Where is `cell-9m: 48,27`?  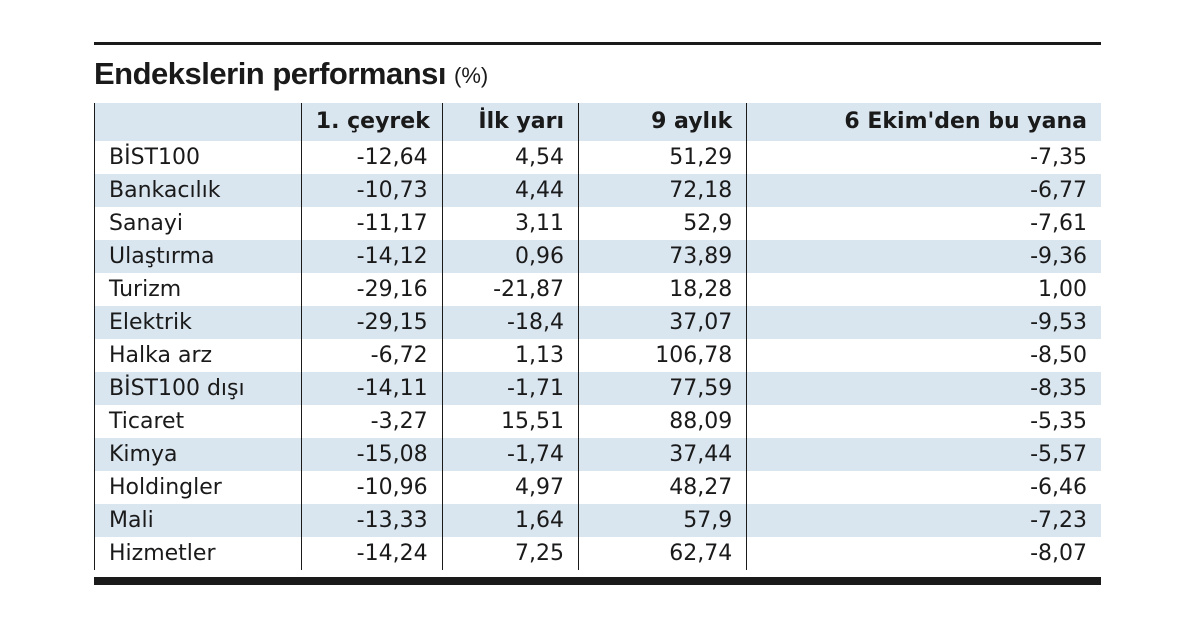
cell-9m: 48,27 is located at coordinates (662, 487).